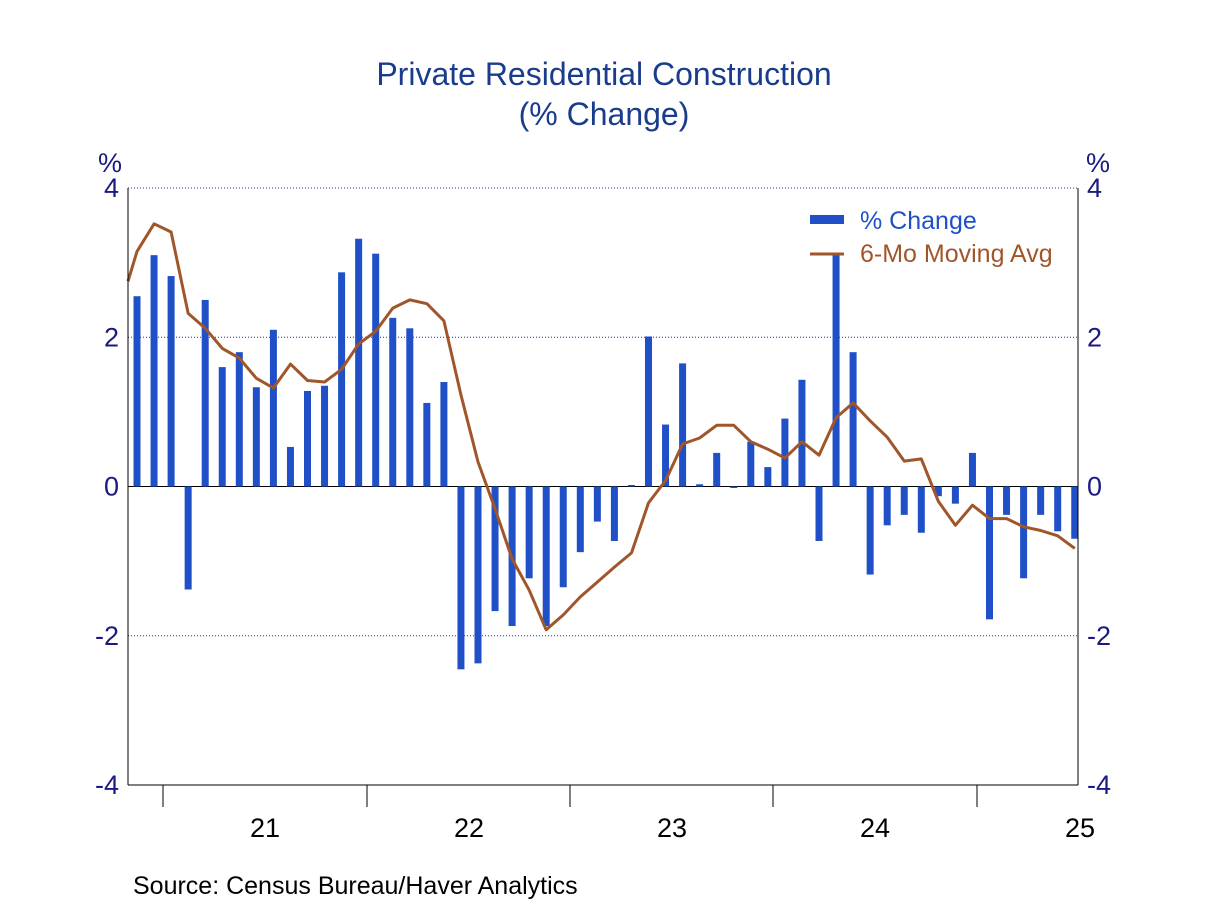 Image resolution: width=1208 pixels, height=906 pixels. What do you see at coordinates (1098, 163) in the screenshot?
I see `y-unit-right: %` at bounding box center [1098, 163].